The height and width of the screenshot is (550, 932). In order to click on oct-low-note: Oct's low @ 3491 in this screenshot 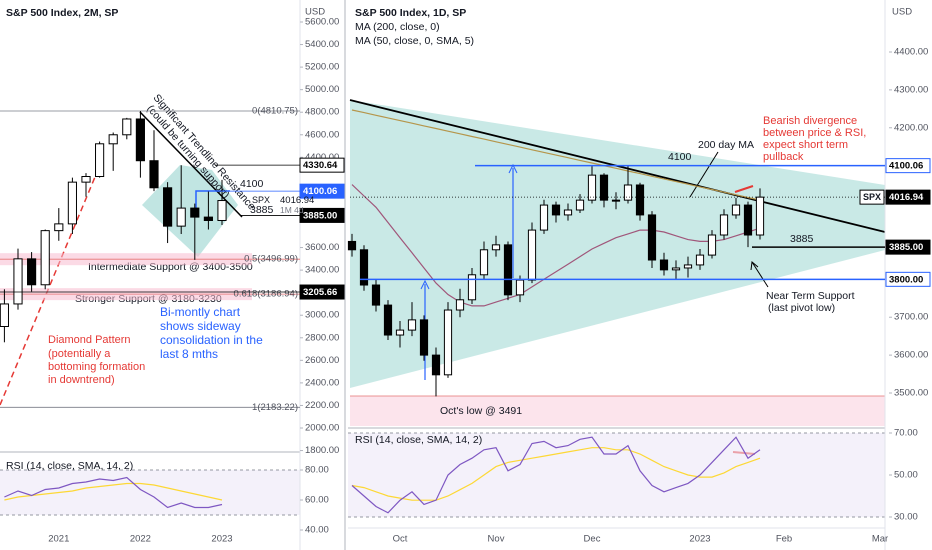, I will do `click(481, 411)`.